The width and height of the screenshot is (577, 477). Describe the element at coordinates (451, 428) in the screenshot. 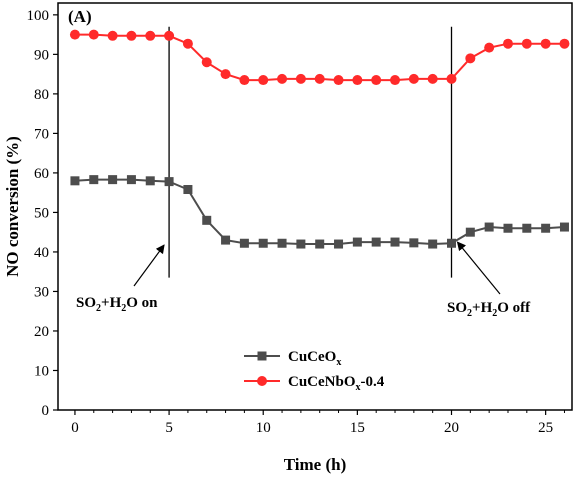

I see `x-tick-label: 20` at that location.